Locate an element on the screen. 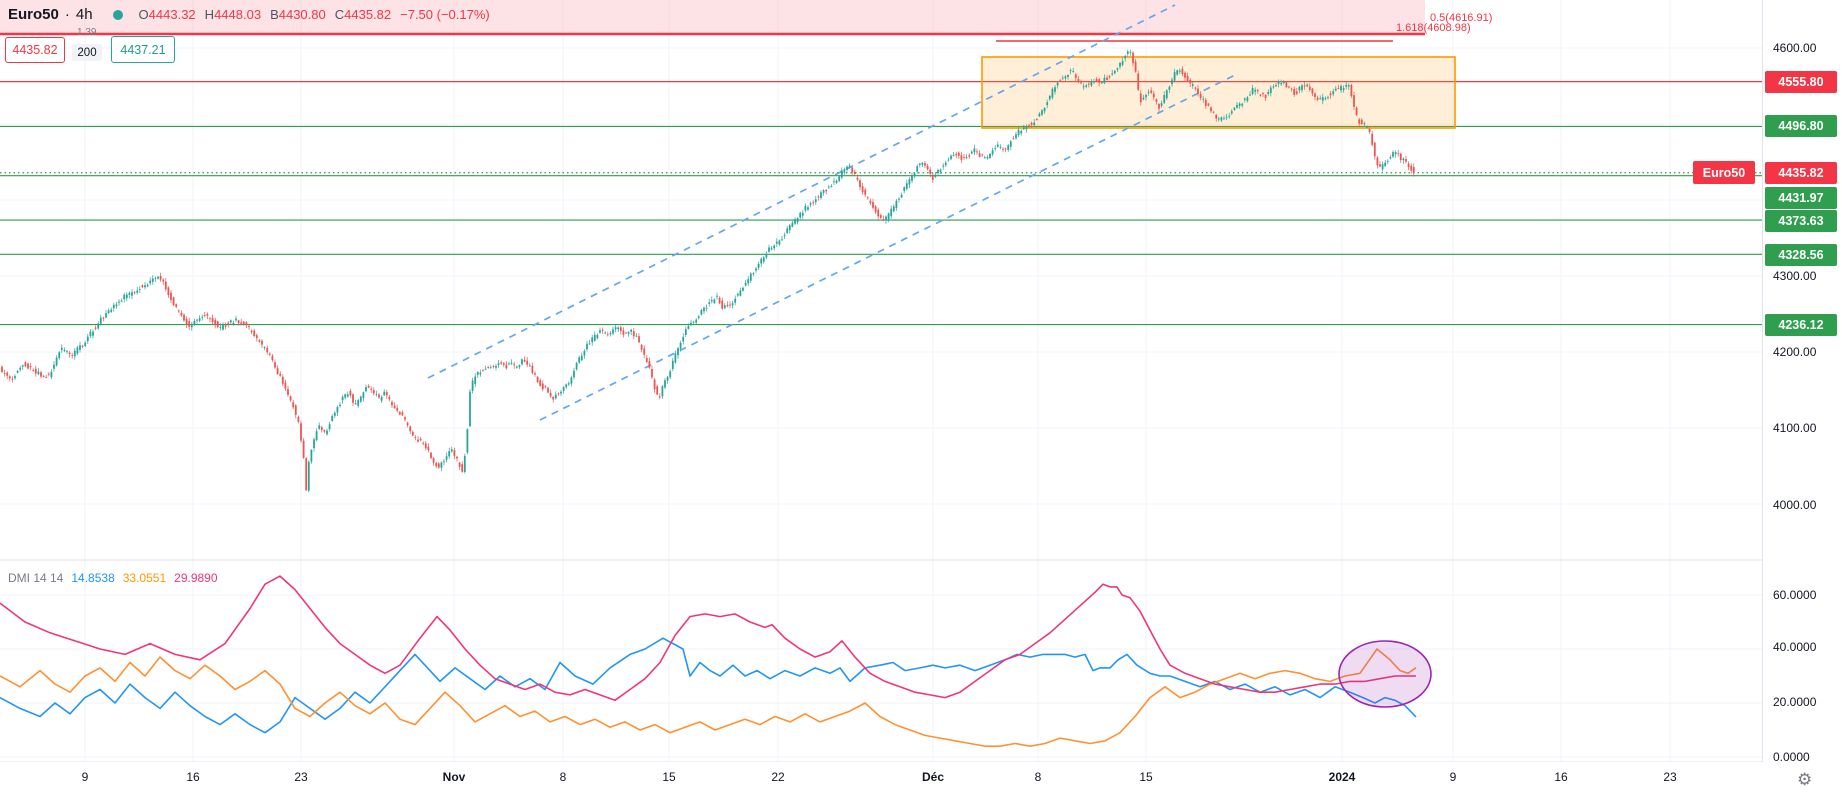 The width and height of the screenshot is (1842, 798). price-axis-label: 0.0000 is located at coordinates (1791, 757).